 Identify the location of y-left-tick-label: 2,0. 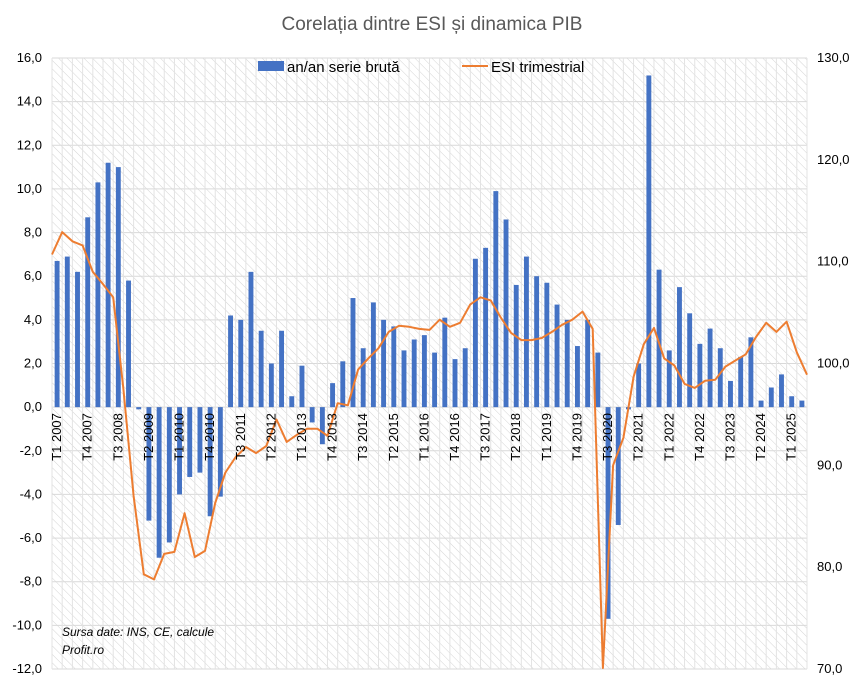
(33, 363).